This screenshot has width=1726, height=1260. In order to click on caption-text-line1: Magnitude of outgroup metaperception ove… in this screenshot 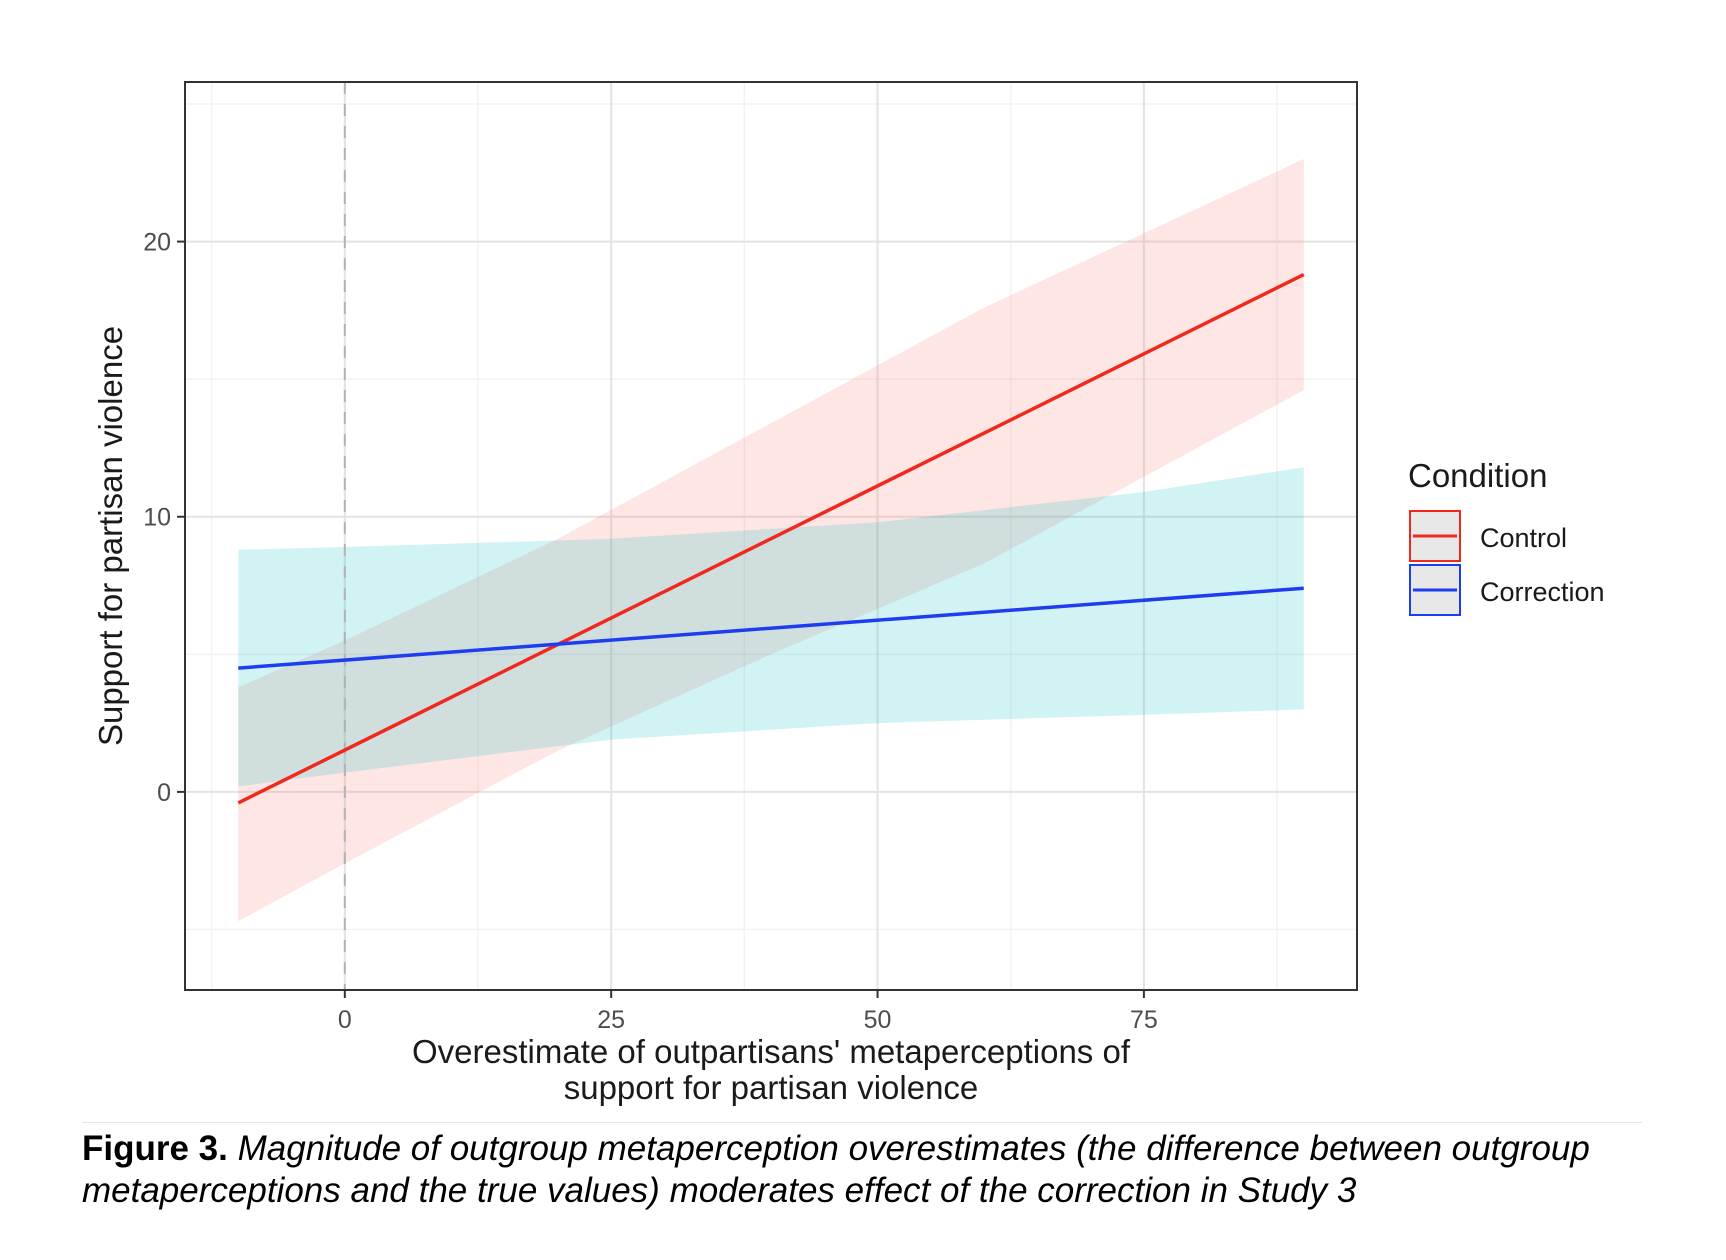, I will do `click(913, 1148)`.